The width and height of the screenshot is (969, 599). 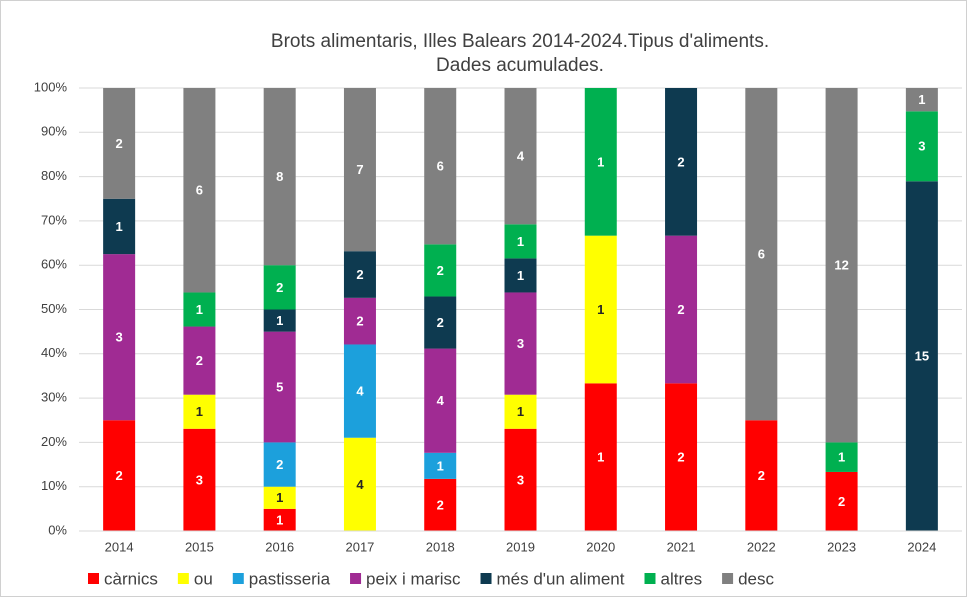 What do you see at coordinates (51, 86) in the screenshot?
I see `y-tick-label: 100%` at bounding box center [51, 86].